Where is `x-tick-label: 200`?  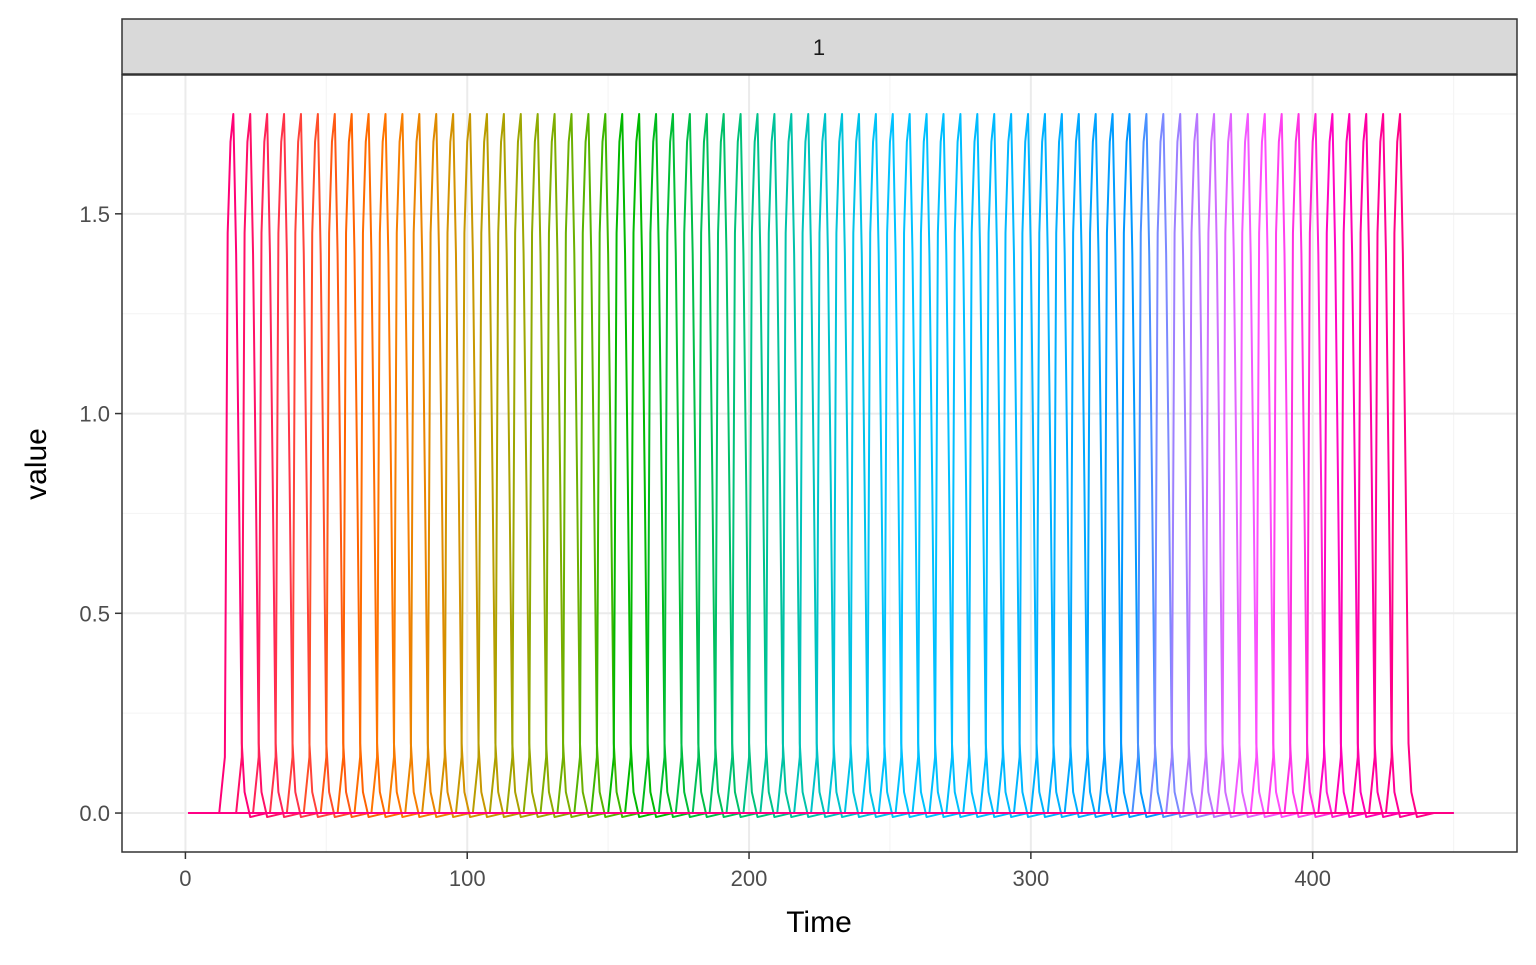 x-tick-label: 200 is located at coordinates (749, 878).